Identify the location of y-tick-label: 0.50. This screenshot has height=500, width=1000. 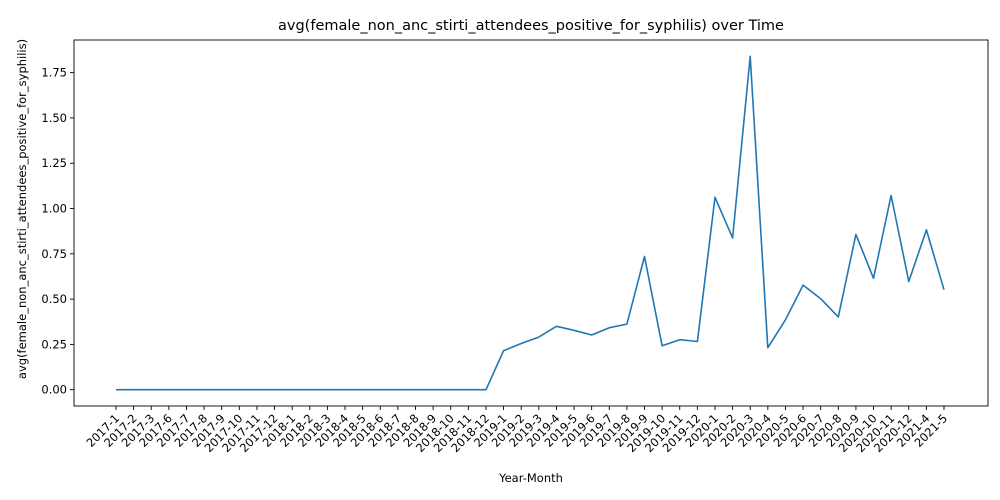
(54, 299).